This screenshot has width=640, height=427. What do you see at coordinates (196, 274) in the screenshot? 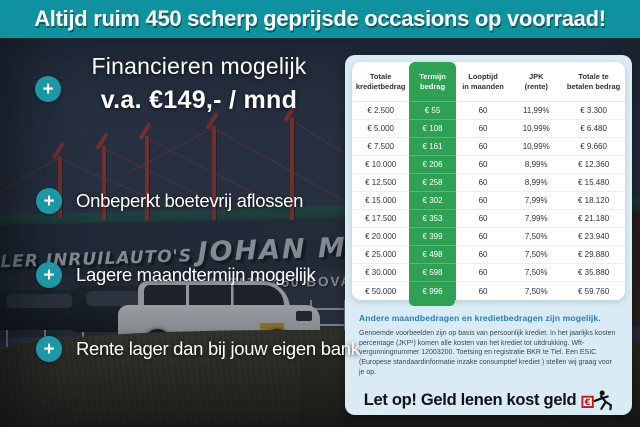
I see `bullet-label: Lagere maandtermijn mogelijk` at bounding box center [196, 274].